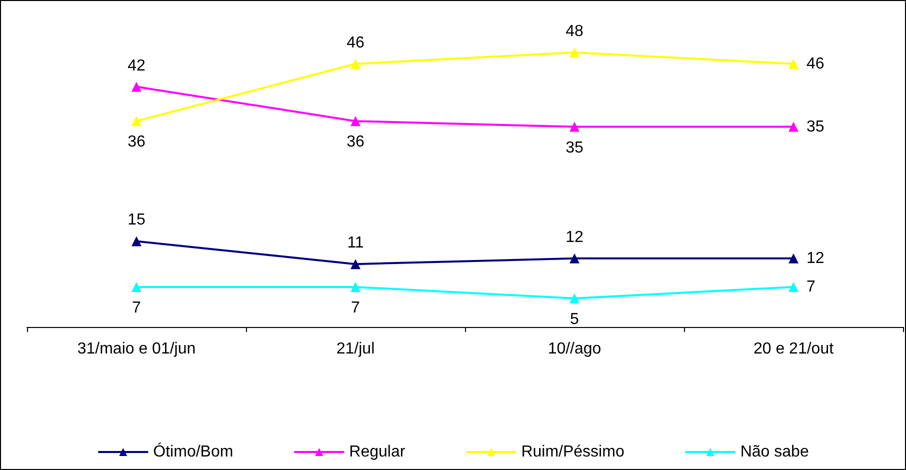  I want to click on data-label: 11, so click(355, 243).